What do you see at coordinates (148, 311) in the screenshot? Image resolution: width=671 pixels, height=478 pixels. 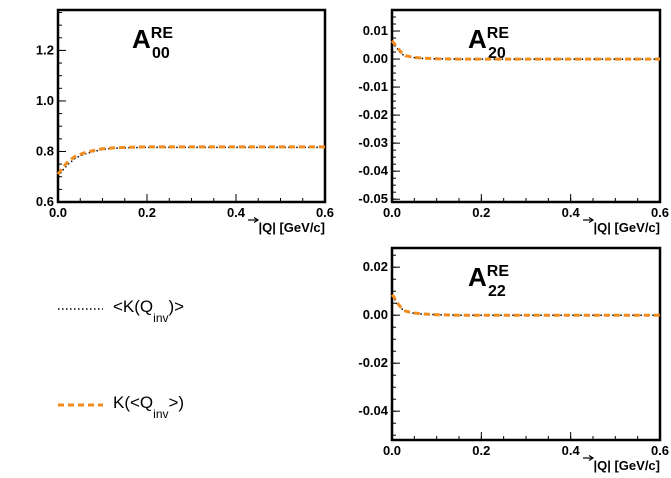 I see `legend-label-kqinv-avg: <K(Qinv)>` at bounding box center [148, 311].